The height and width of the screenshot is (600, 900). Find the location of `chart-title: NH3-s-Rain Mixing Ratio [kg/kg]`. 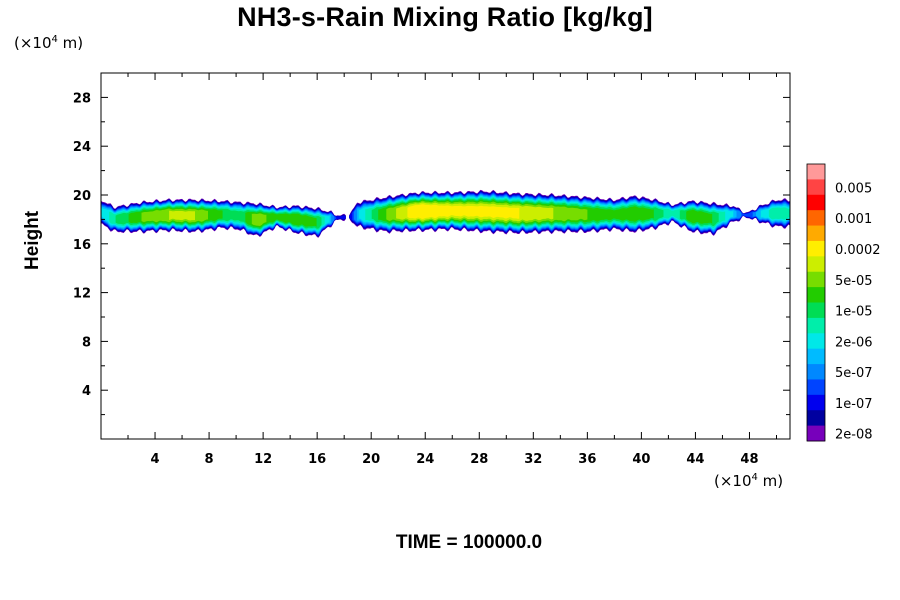

chart-title: NH3-s-Rain Mixing Ratio [kg/kg] is located at coordinates (445, 17).